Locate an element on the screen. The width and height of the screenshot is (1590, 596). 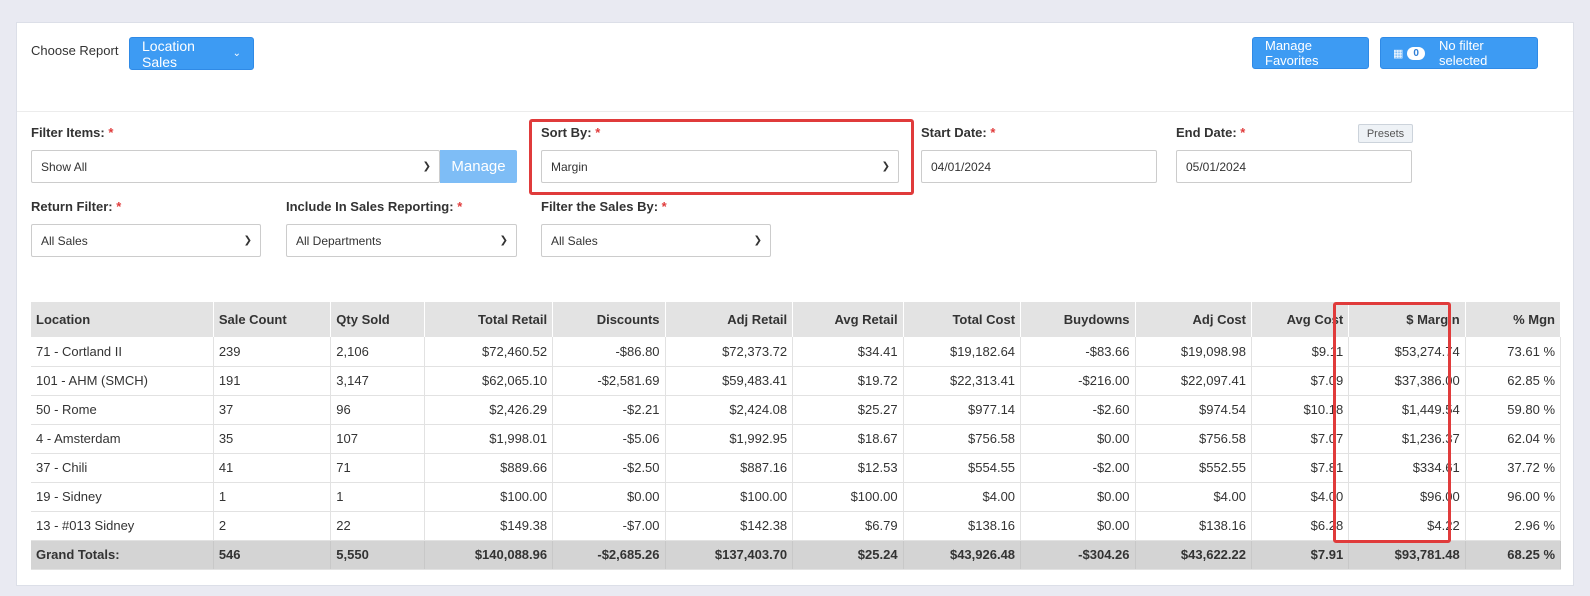
table-cell: $6.79 is located at coordinates (848, 526).